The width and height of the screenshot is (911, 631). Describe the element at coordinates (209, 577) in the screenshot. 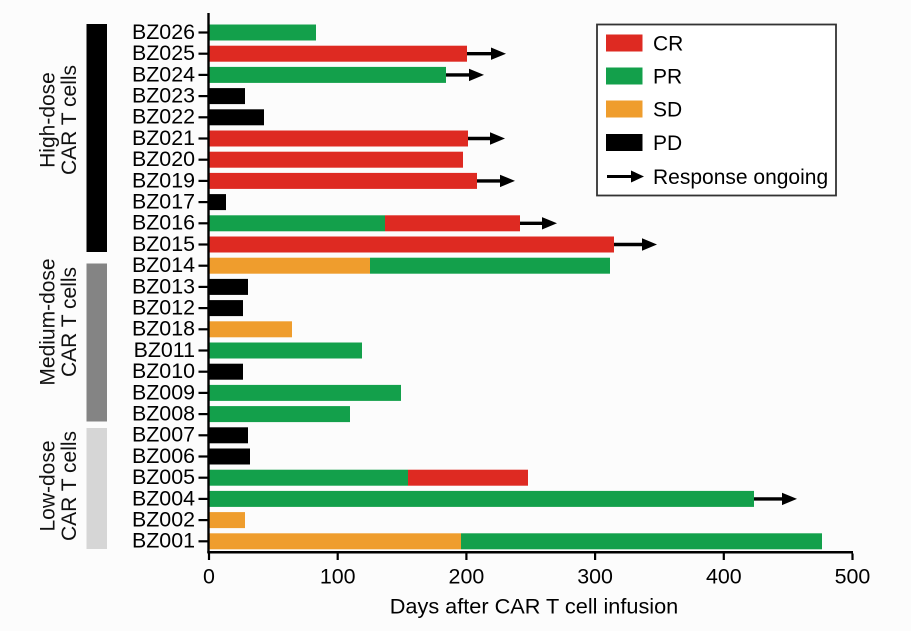

I see `svg-text: 0` at that location.